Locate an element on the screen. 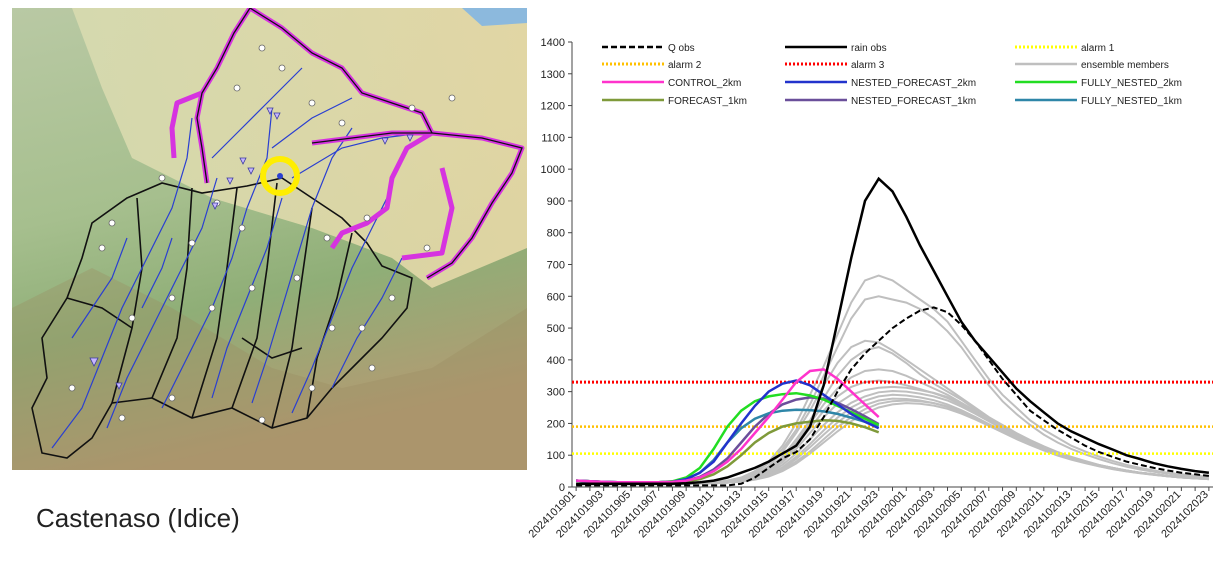 Image resolution: width=1232 pixels, height=567 pixels. y-tick-label: 100 is located at coordinates (556, 456).